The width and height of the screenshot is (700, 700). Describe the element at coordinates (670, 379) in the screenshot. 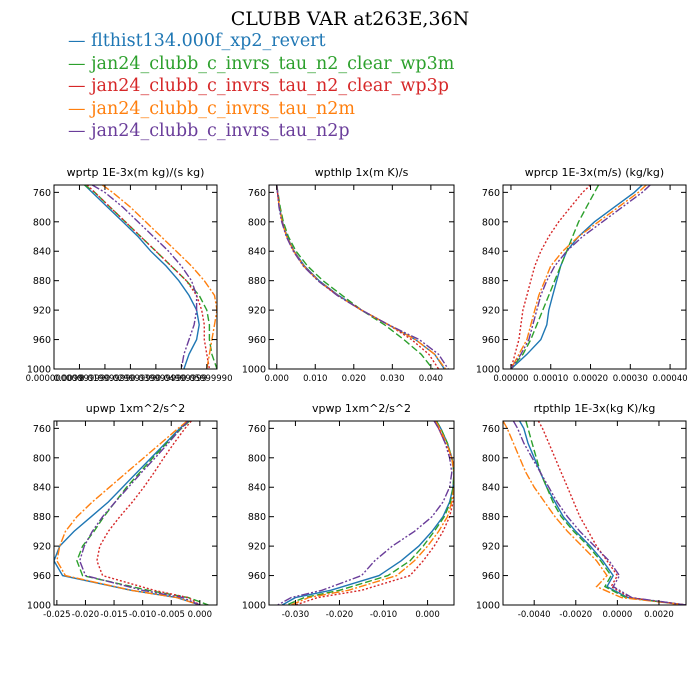

I see `x-tick-label: 0.00040` at that location.